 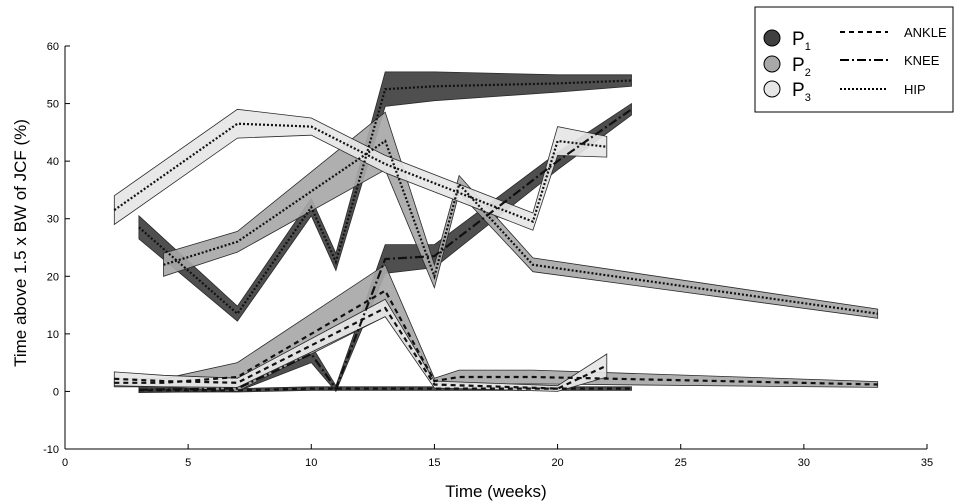 I want to click on y-tick-label: 50, so click(x=53, y=105).